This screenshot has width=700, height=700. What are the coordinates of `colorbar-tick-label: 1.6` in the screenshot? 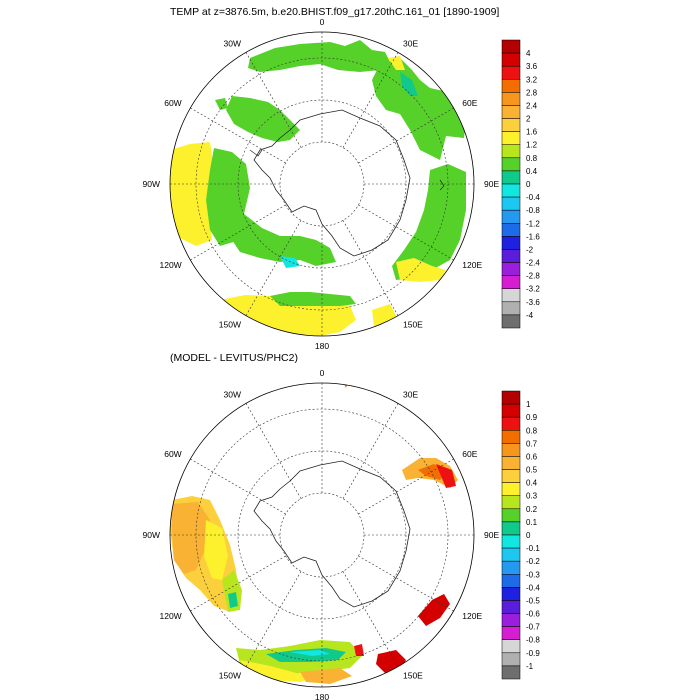 It's located at (532, 132).